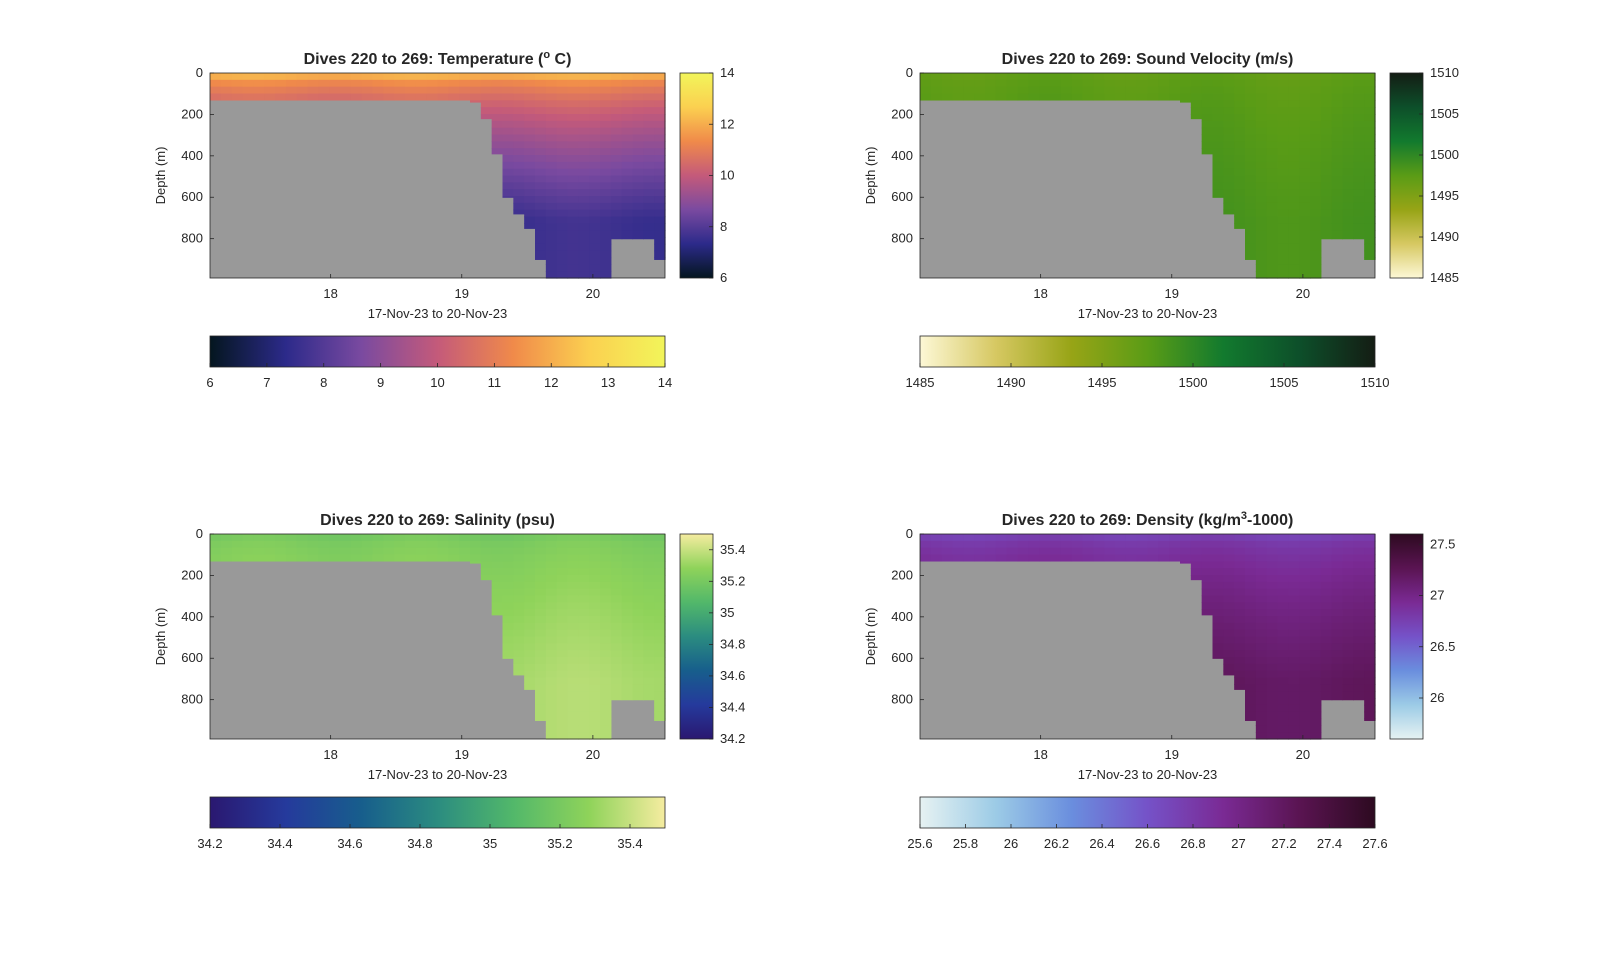  I want to click on y-tick-label: 200, so click(192, 574).